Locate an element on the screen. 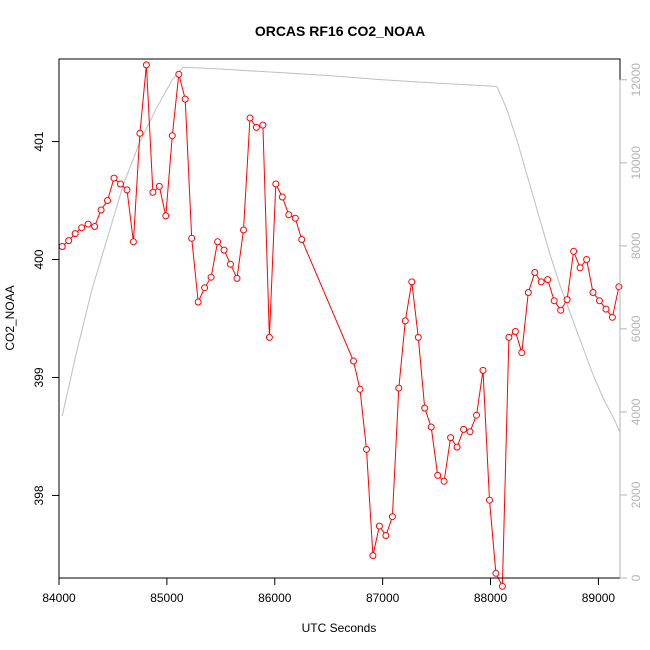 Image resolution: width=650 pixels, height=650 pixels. y2-tick-label: 10000 is located at coordinates (636, 163).